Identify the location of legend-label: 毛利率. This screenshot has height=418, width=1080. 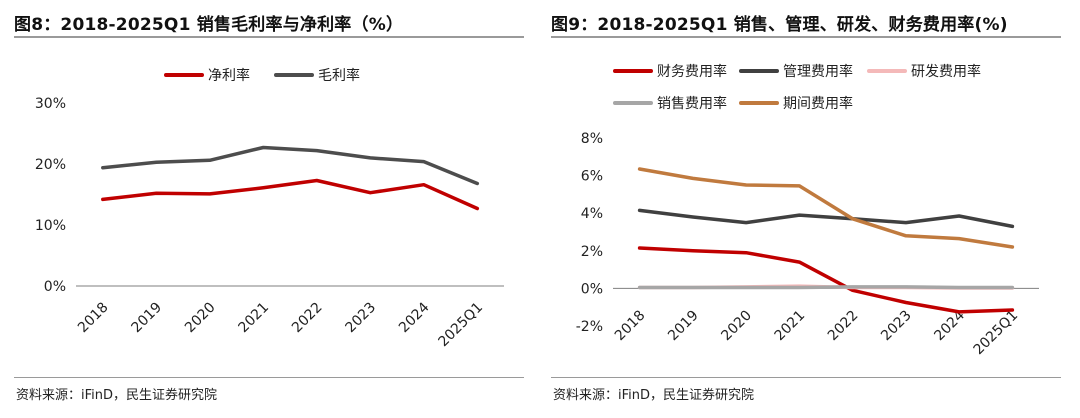
(339, 75).